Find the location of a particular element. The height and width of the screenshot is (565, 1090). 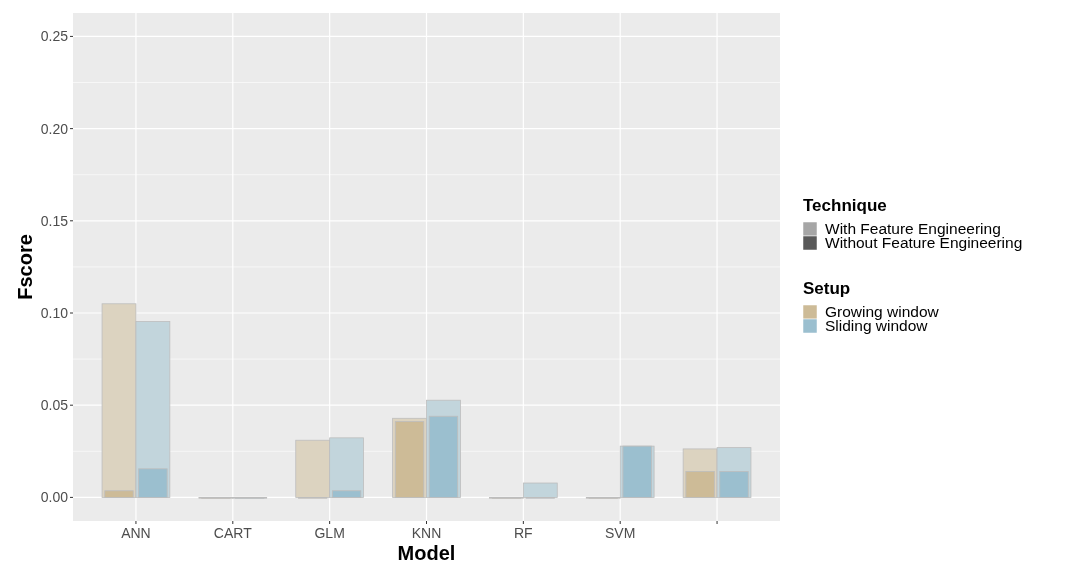

x-tick-label: RF is located at coordinates (523, 533).